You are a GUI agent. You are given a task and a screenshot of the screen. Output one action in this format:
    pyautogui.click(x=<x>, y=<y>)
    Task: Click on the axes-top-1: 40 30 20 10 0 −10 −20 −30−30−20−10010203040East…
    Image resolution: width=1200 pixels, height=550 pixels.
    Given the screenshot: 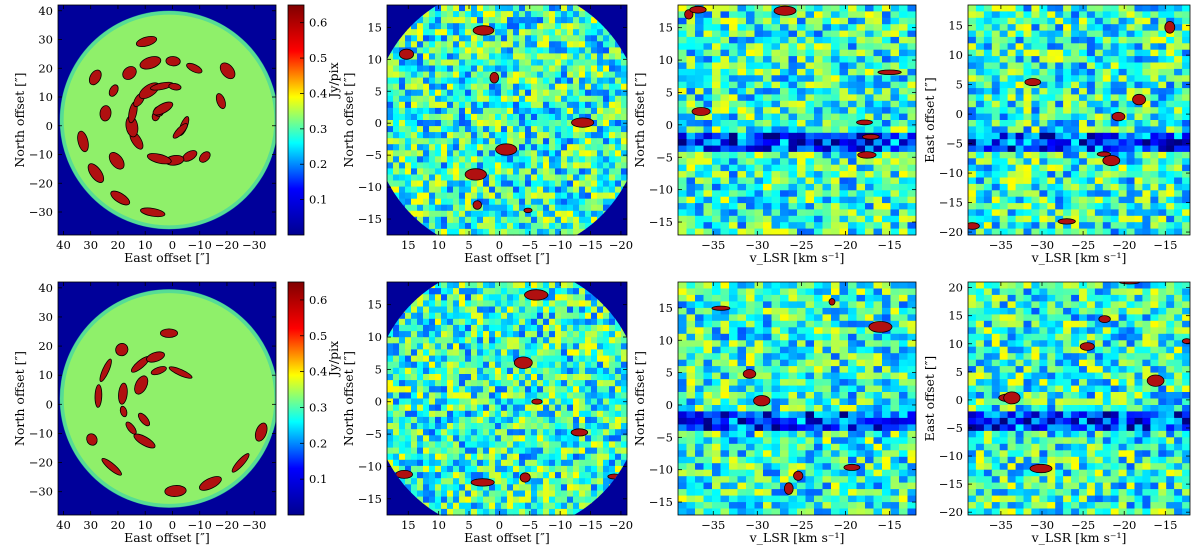 What is the action you would take?
    pyautogui.click(x=144, y=134)
    